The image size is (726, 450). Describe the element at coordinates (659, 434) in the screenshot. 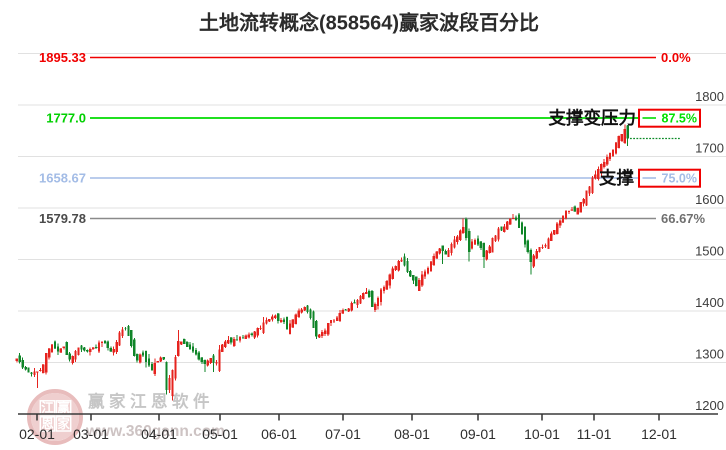

I see `svg-text: 12-01` at that location.